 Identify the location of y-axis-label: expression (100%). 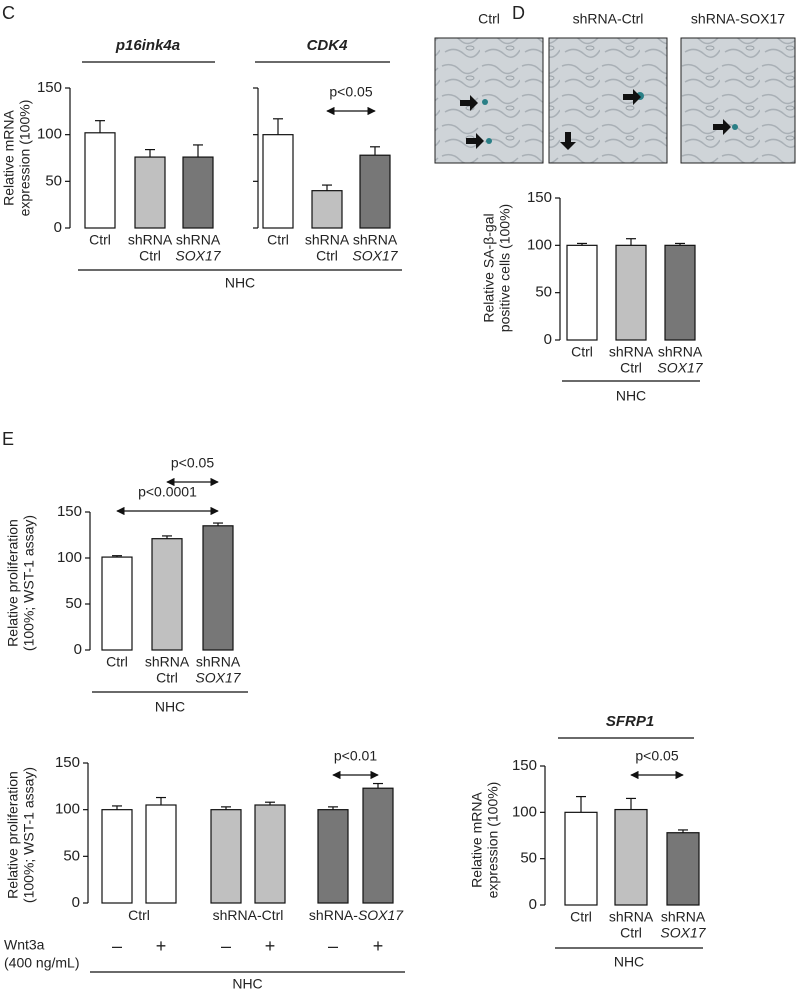
(25, 158).